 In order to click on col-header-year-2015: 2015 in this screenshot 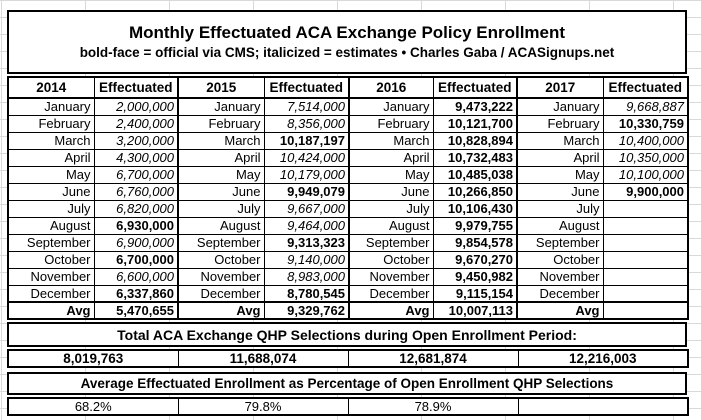, I will do `click(221, 87)`.